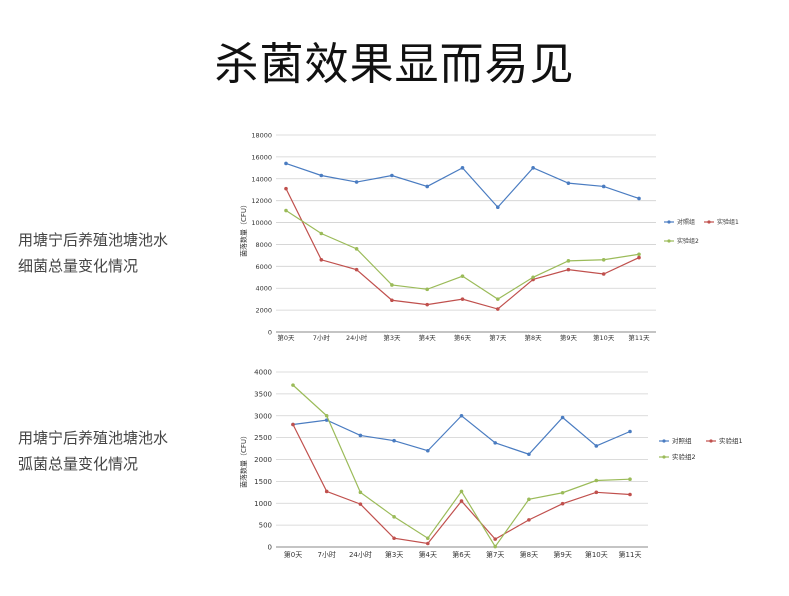  I want to click on chart1-x-tick-label: 24小时, so click(357, 337).